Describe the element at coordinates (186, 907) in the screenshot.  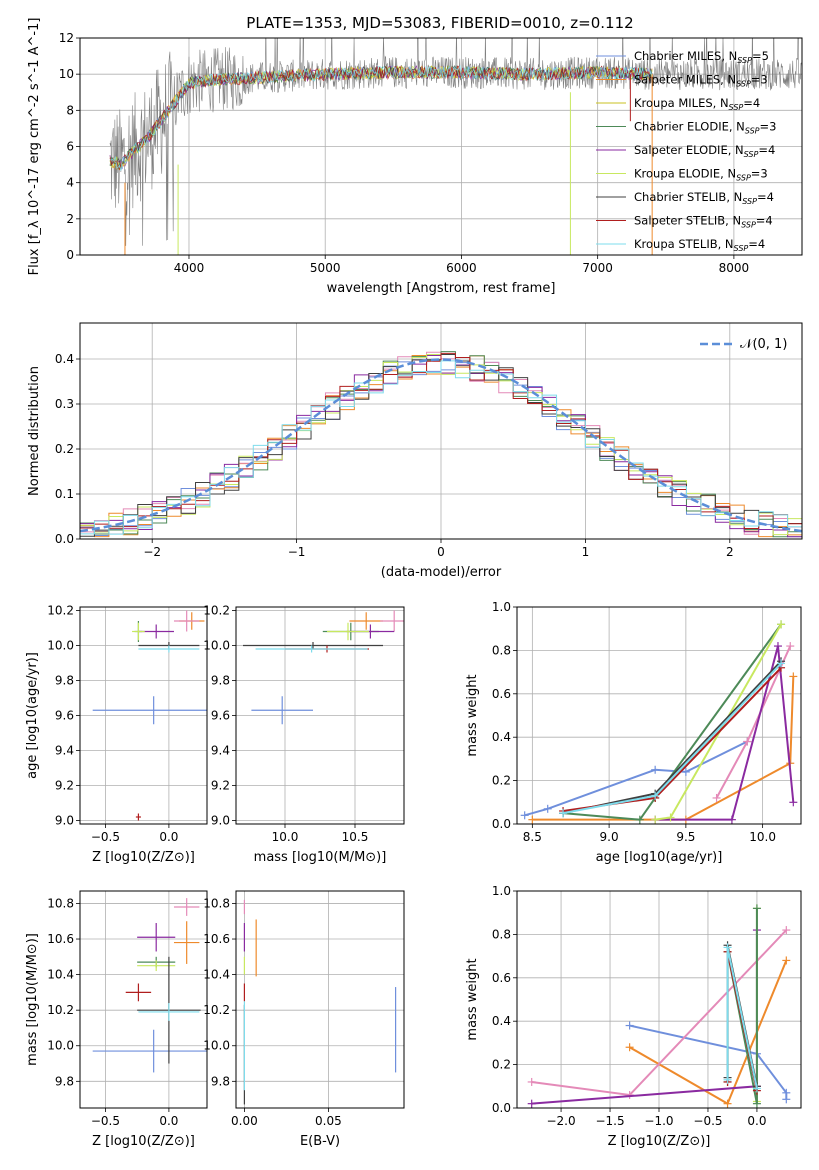
I see `error-bar-pink` at that location.